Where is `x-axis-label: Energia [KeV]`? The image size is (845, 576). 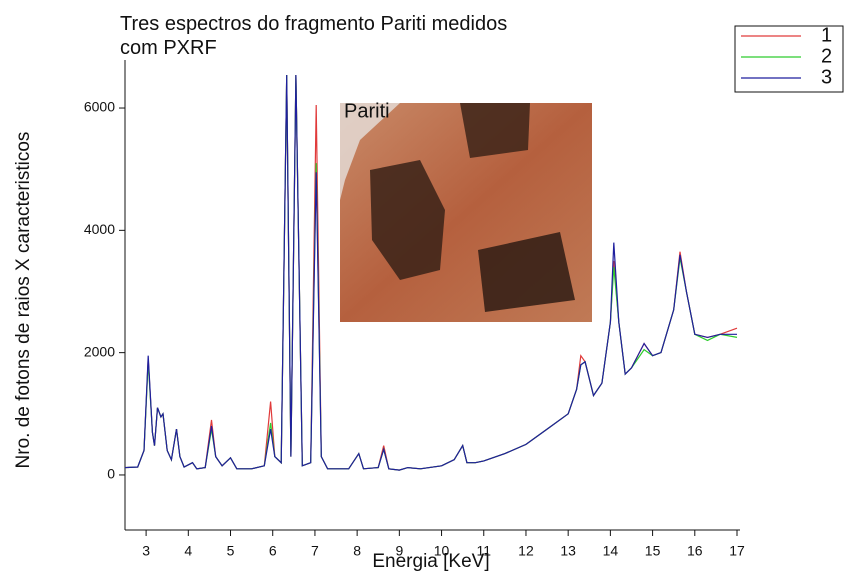 x-axis-label: Energia [KeV] is located at coordinates (430, 561).